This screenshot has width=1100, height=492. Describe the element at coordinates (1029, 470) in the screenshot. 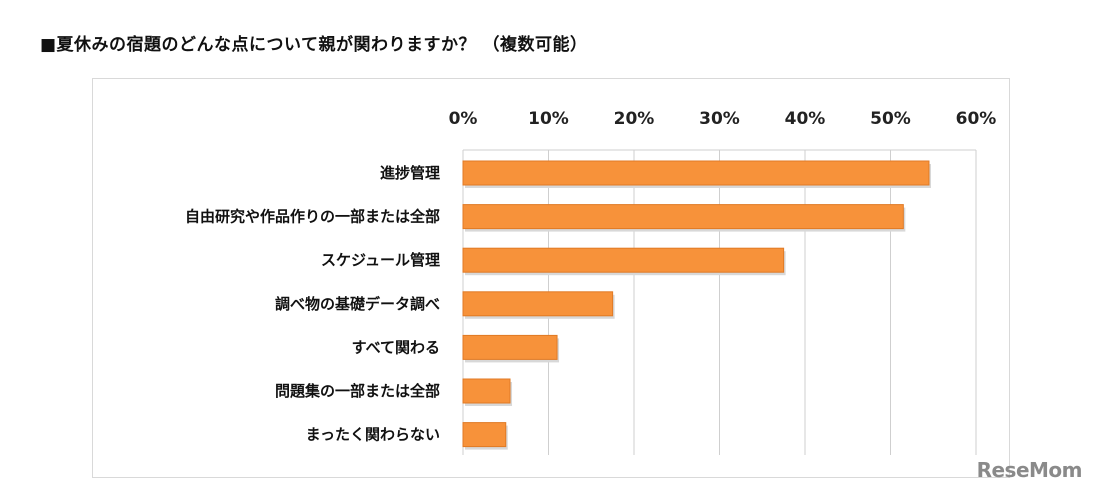

I see `resemom-logo: ReseMom` at that location.